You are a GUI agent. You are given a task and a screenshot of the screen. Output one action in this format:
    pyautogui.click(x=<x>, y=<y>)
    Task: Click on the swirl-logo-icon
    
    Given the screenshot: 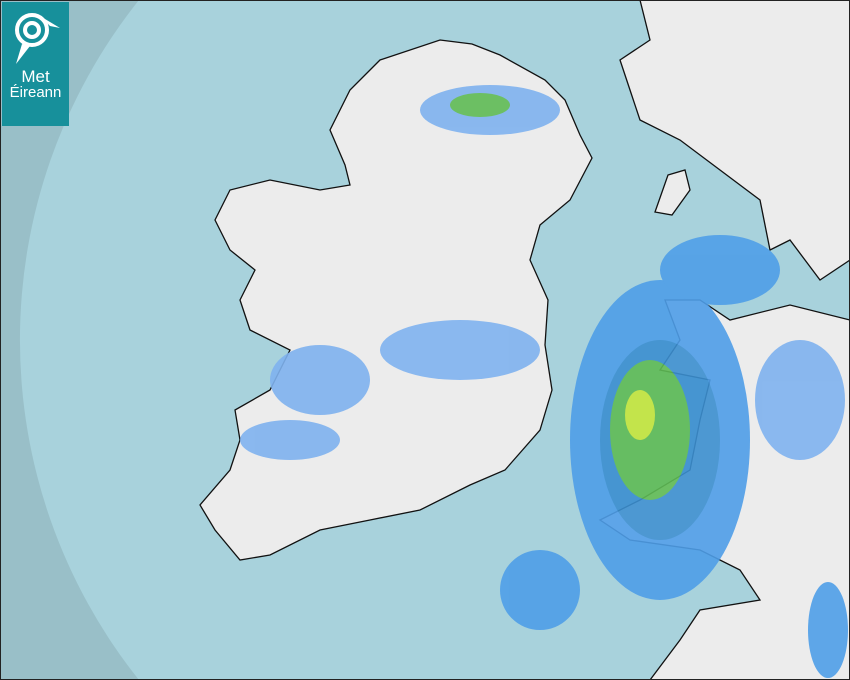 What is the action you would take?
    pyautogui.click(x=37, y=38)
    